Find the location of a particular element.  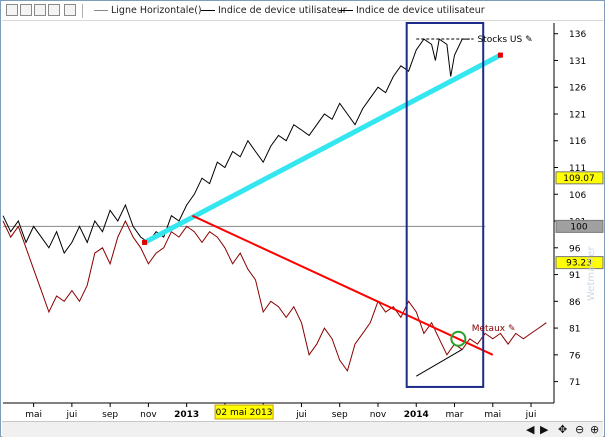

status-bar: ◀ ▶ ✥ ⊖ ⊕ is located at coordinates (302, 429).